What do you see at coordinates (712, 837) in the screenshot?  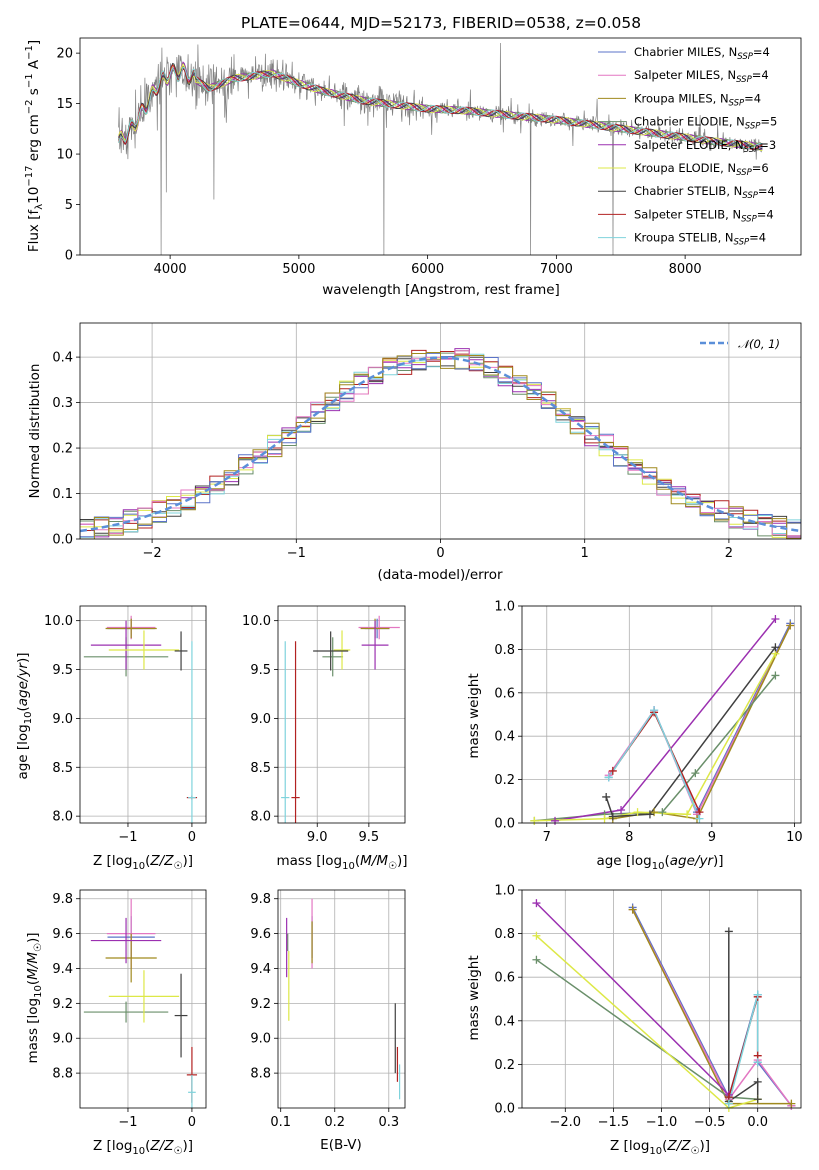 I see `x-tick-label: 9` at bounding box center [712, 837].